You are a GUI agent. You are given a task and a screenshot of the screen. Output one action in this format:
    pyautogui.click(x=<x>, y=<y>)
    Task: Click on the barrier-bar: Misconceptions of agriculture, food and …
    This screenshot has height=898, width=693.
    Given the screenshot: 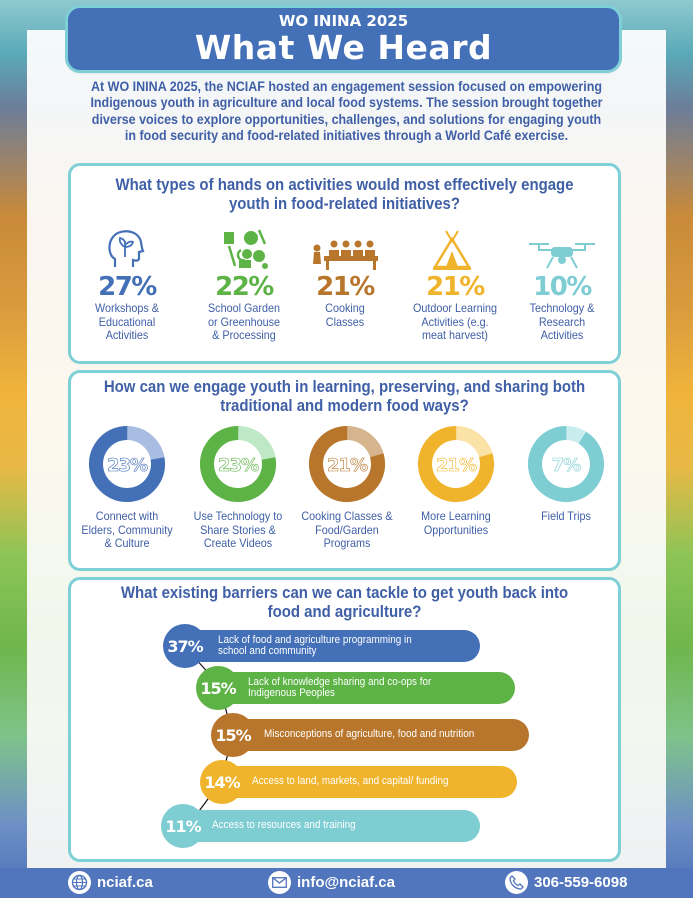 What is the action you would take?
    pyautogui.click(x=378, y=735)
    